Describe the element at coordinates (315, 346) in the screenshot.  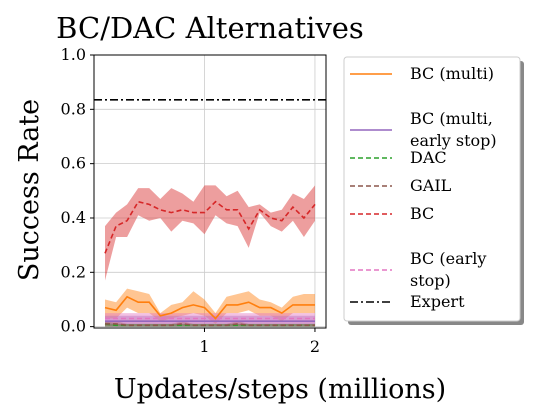
I see `x-tick-label: 2` at that location.